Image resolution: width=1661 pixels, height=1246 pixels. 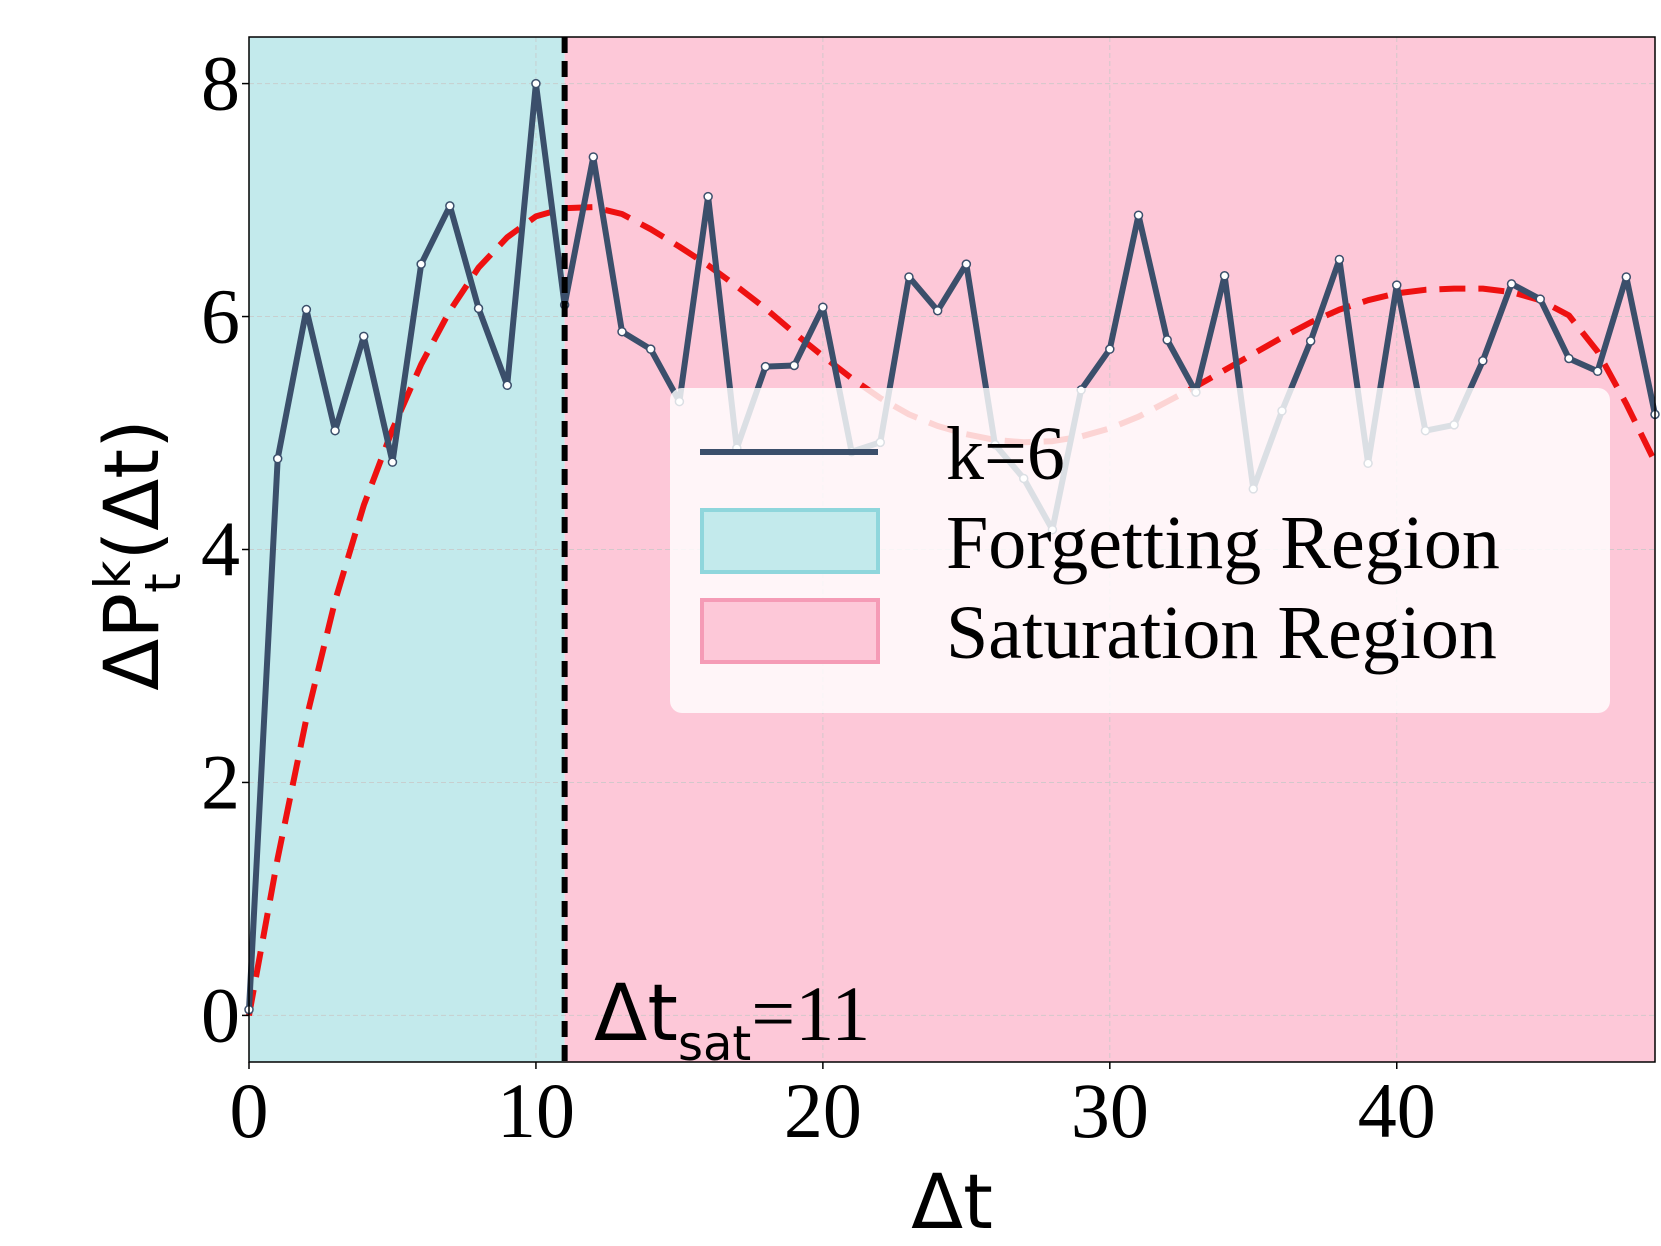 I want to click on legend-label: Forgetting Region, so click(x=1223, y=543).